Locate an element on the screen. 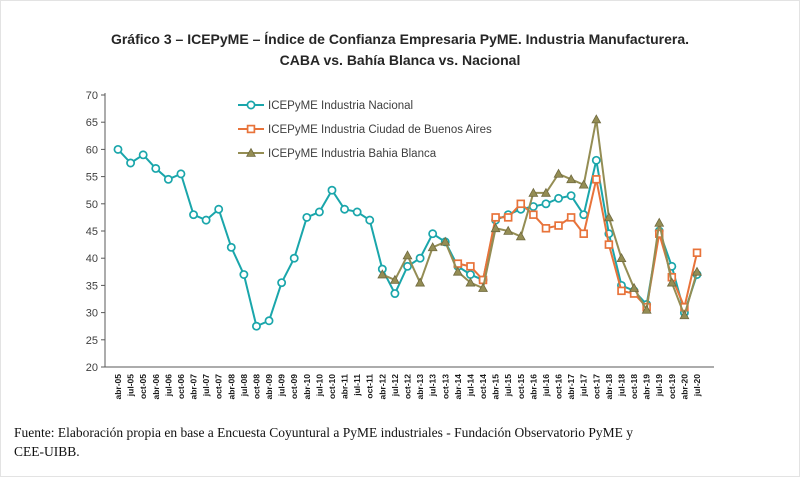 This screenshot has width=800, height=477. x-tick-label: jul-14 is located at coordinates (470, 385).